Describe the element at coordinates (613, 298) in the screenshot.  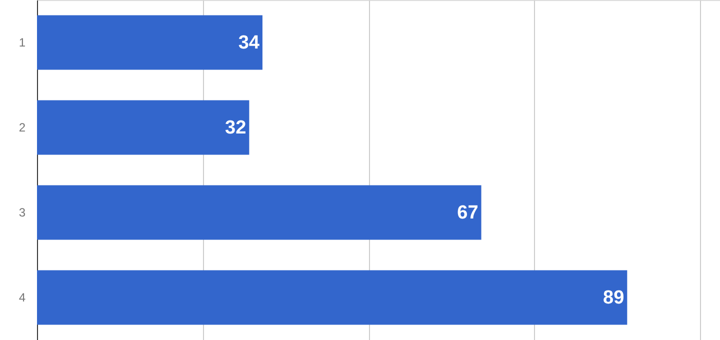
I see `data-label: 89` at that location.